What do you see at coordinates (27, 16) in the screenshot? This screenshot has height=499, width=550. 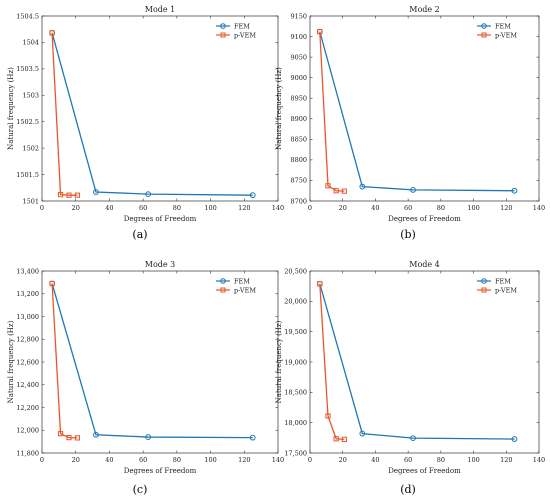 I see `y-tick-label: 1504.5` at bounding box center [27, 16].